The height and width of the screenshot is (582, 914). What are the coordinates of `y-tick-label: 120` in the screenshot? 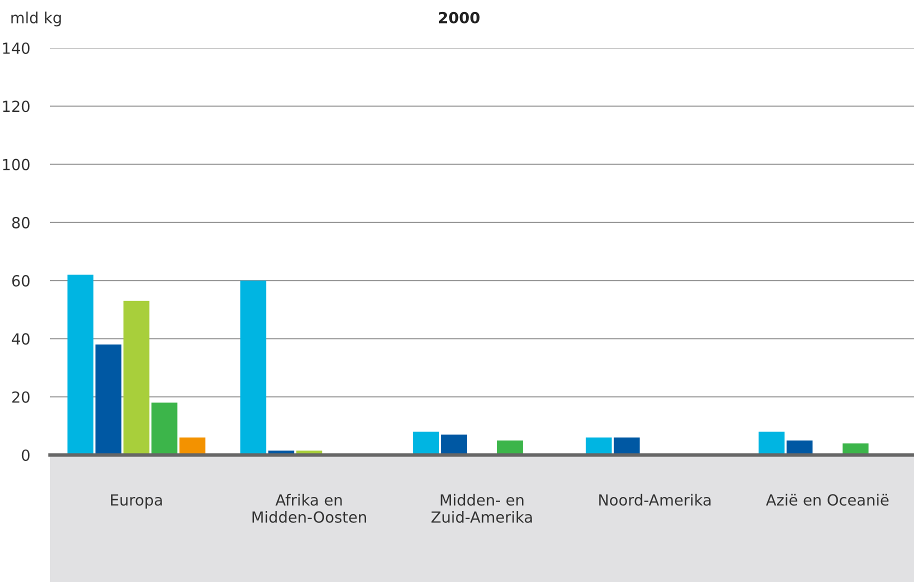 It's located at (16, 106).